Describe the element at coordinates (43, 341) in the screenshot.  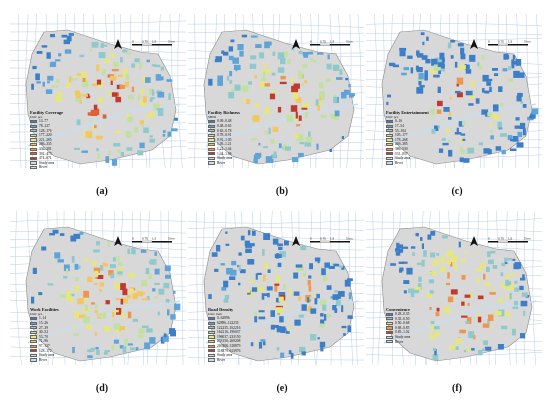
I see `legend-label: 71–96` at that location.